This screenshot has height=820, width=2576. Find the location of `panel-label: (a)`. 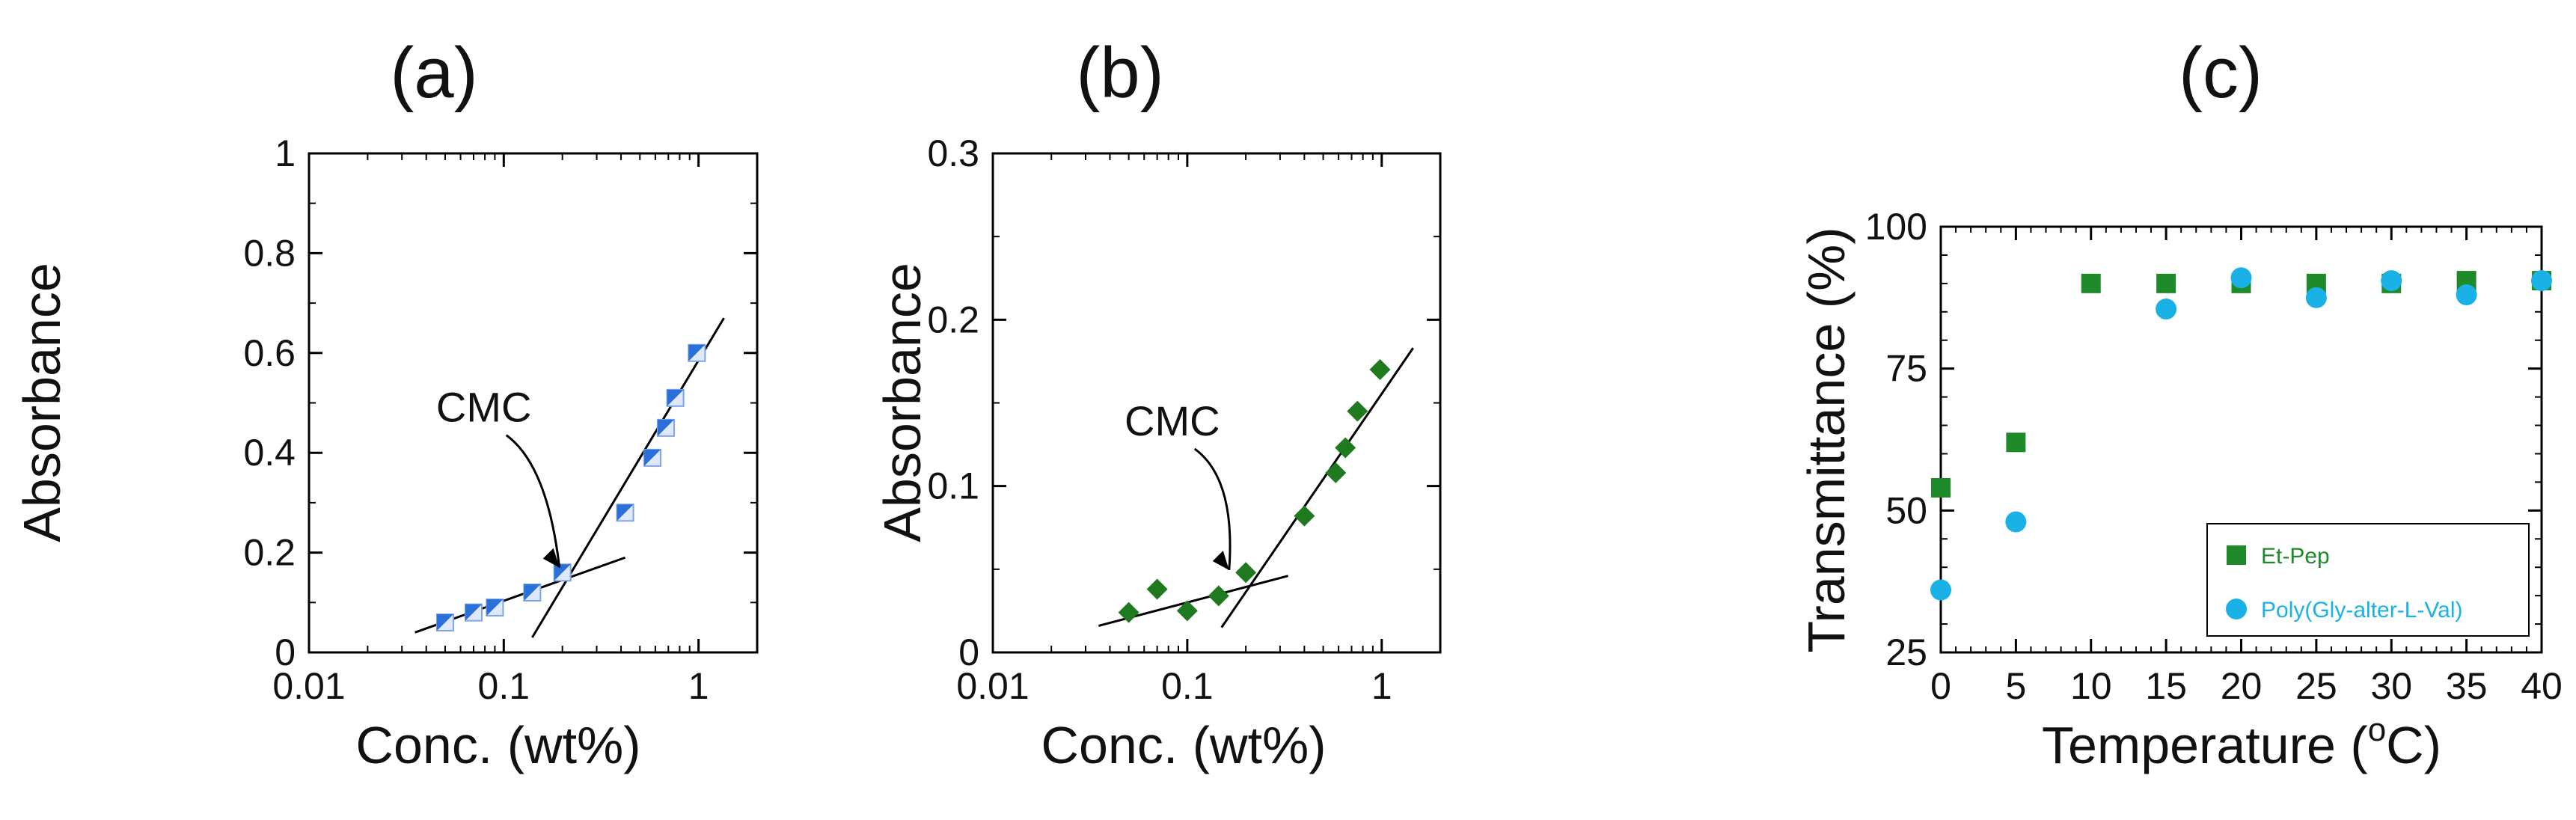

panel-label: (a) is located at coordinates (433, 73).